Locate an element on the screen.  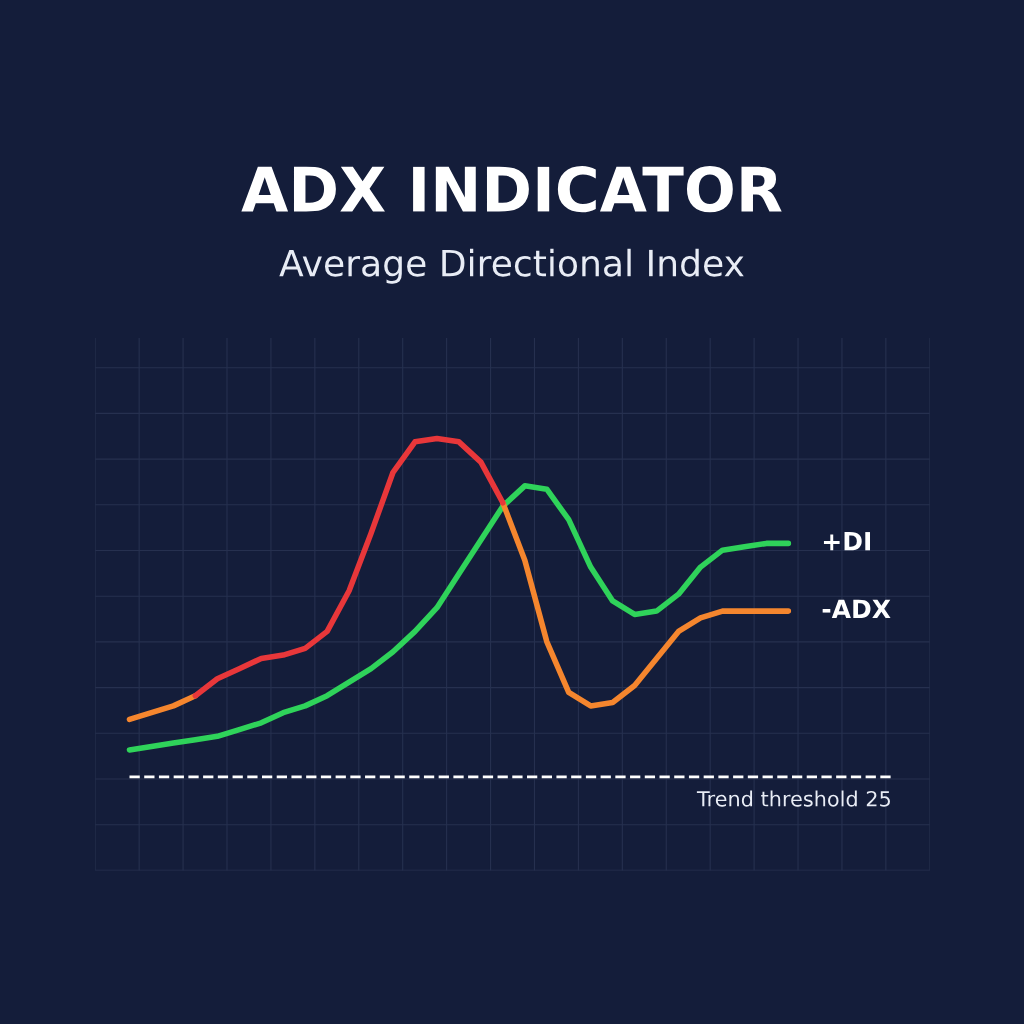
chart-title: ADX INDICATOR is located at coordinates (511, 189).